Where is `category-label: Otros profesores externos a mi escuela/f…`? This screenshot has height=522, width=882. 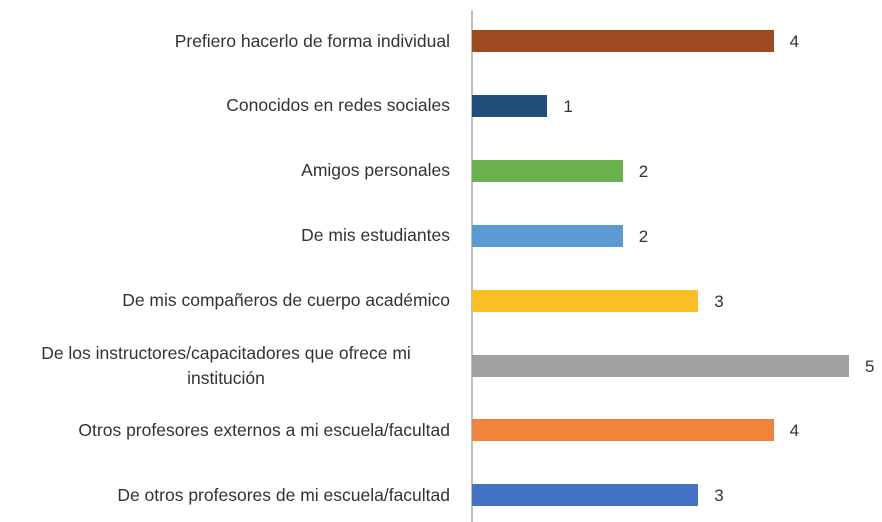
category-label: Otros profesores externos a mi escuela/f… is located at coordinates (264, 429).